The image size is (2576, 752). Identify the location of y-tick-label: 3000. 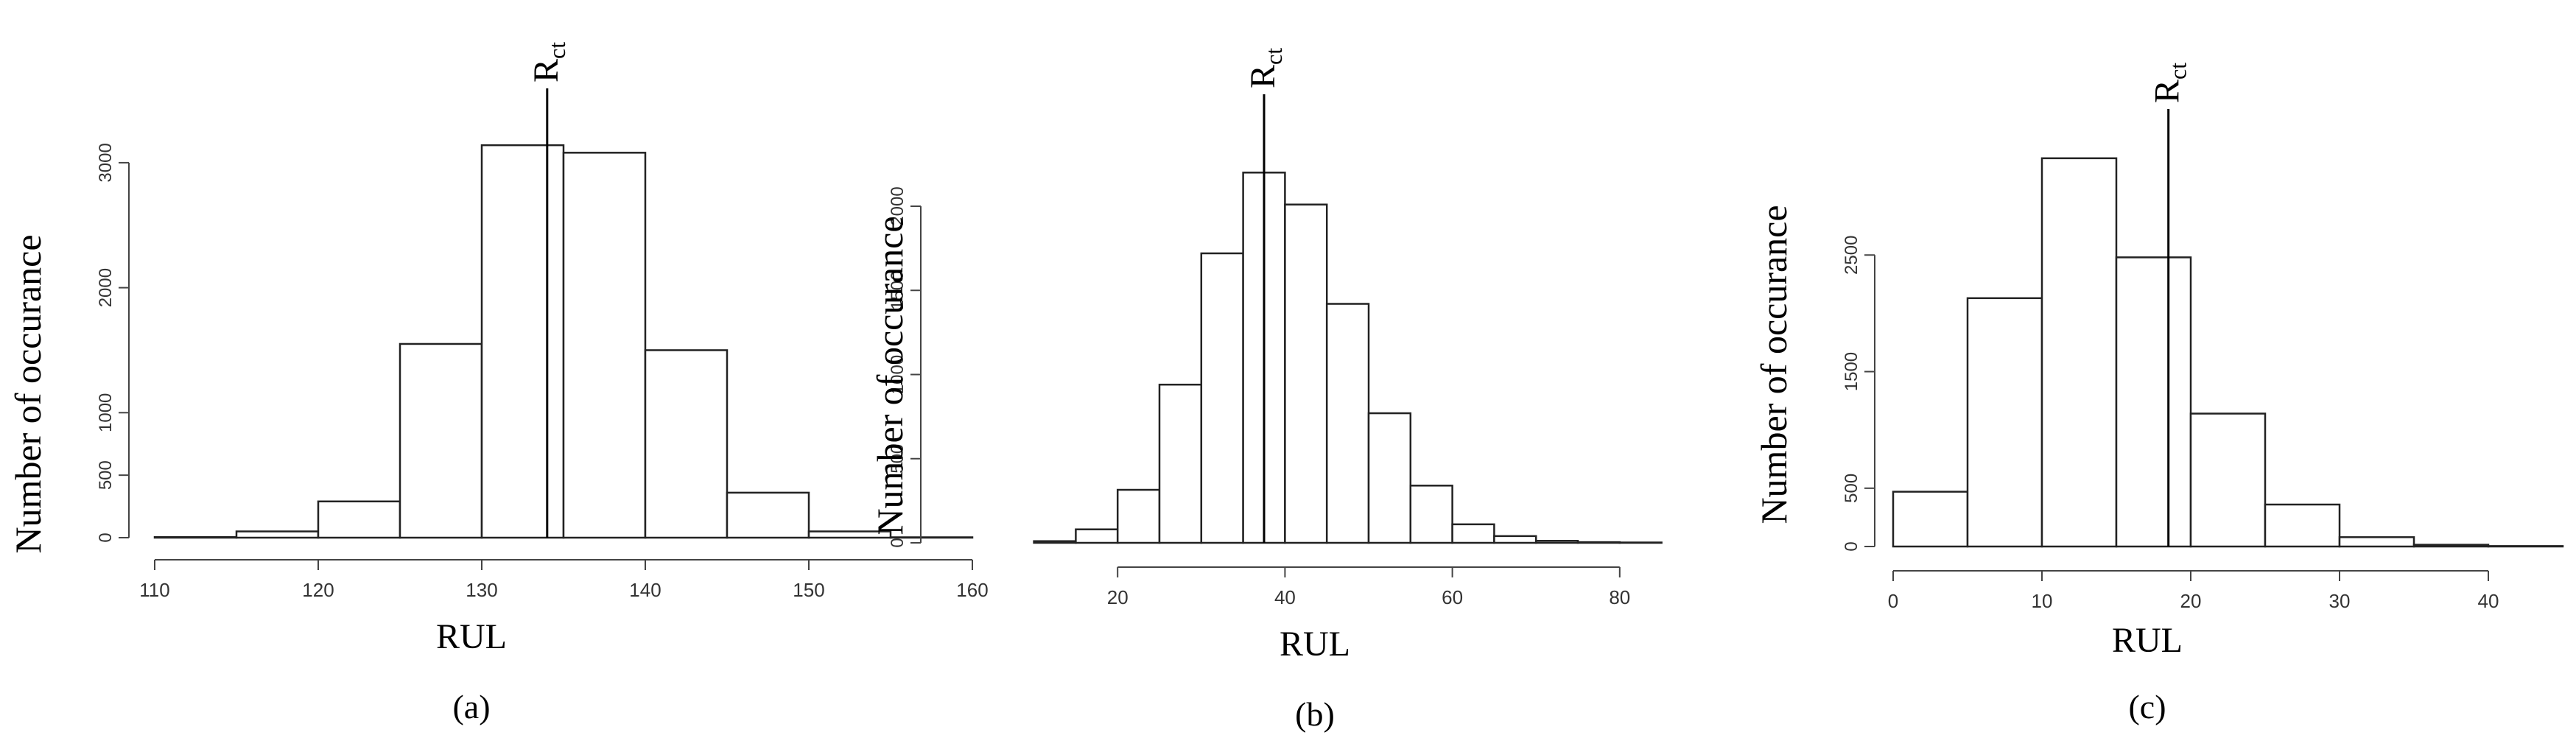
(106, 162).